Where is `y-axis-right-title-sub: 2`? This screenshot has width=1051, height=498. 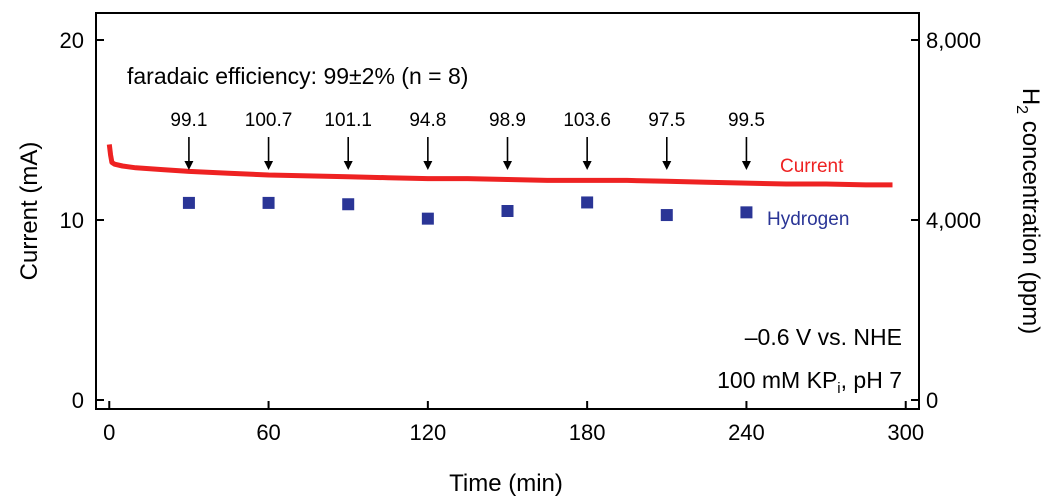
y-axis-right-title-sub: 2 is located at coordinates (1021, 109).